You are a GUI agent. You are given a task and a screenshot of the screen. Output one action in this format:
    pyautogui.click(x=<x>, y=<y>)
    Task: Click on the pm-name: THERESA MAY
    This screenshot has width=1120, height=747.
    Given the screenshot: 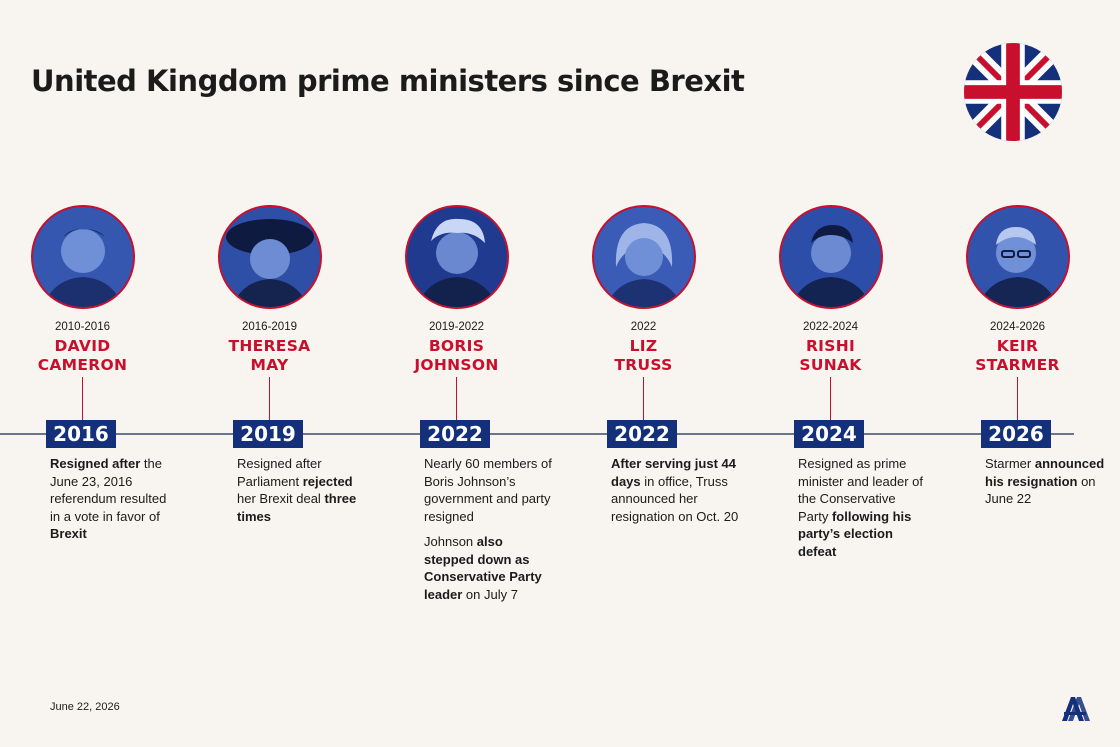 What is the action you would take?
    pyautogui.click(x=269, y=355)
    